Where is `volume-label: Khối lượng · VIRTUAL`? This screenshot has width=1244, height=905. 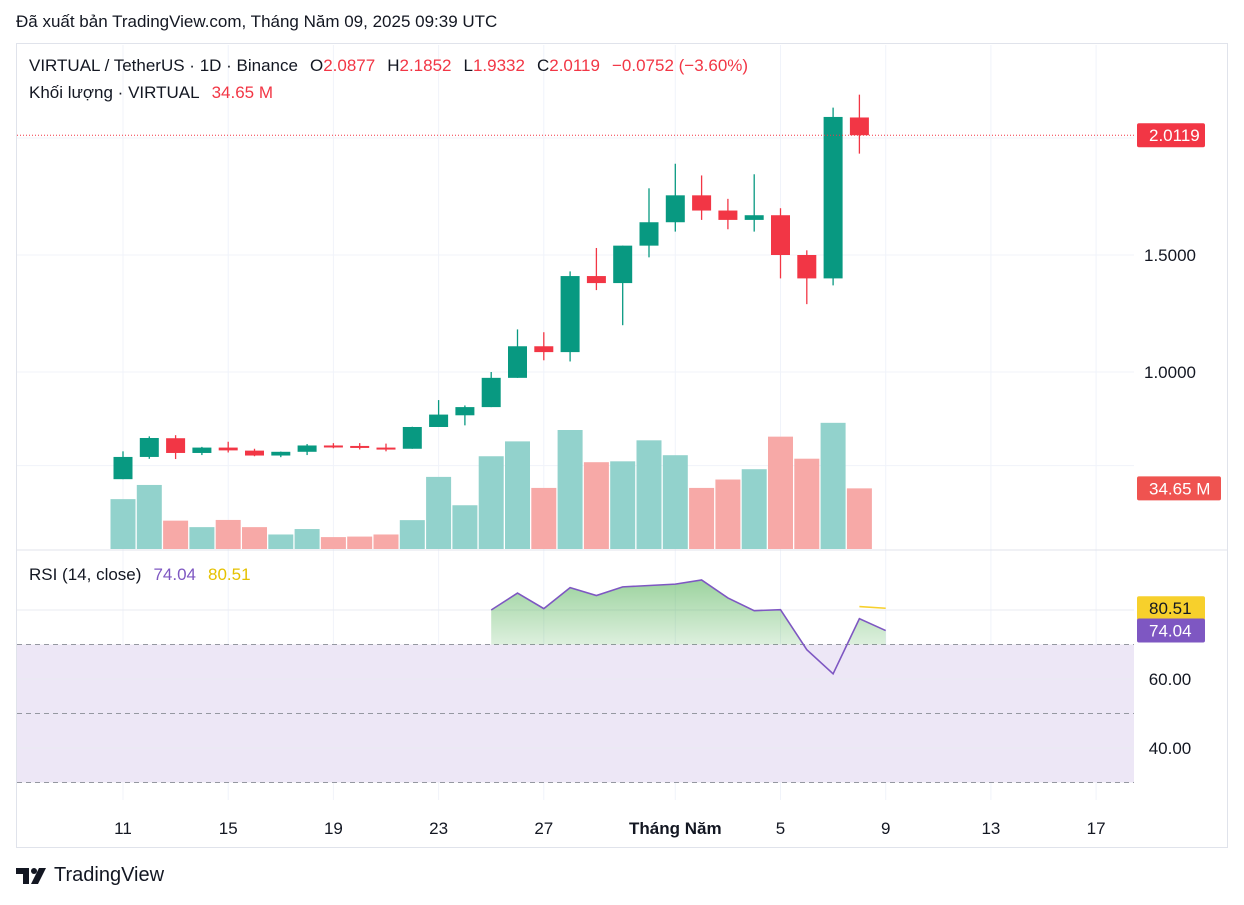
volume-label: Khối lượng · VIRTUAL is located at coordinates (114, 92).